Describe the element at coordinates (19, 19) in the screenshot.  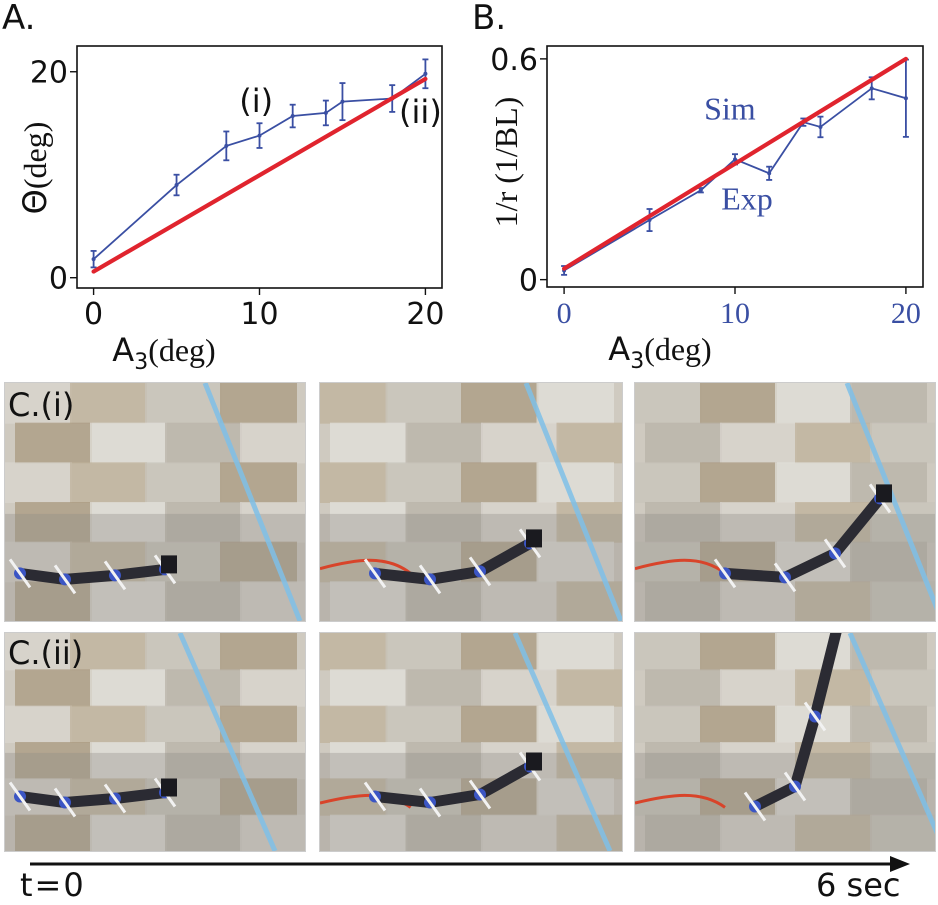
I see `panel-a-label: A.` at that location.